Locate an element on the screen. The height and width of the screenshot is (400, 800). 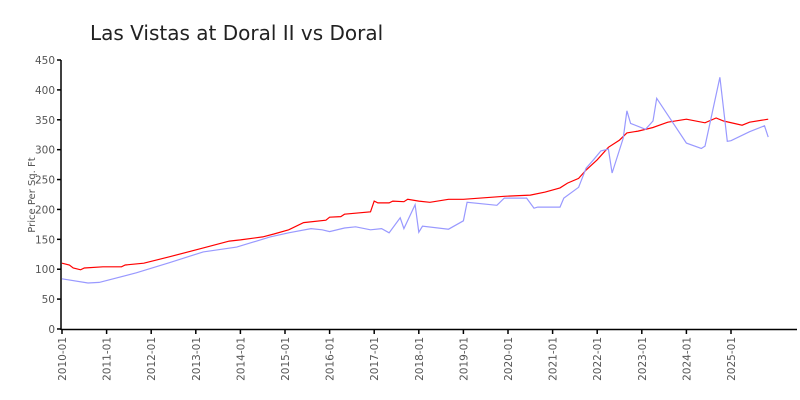
y-tick-label: 300 is located at coordinates (45, 151).